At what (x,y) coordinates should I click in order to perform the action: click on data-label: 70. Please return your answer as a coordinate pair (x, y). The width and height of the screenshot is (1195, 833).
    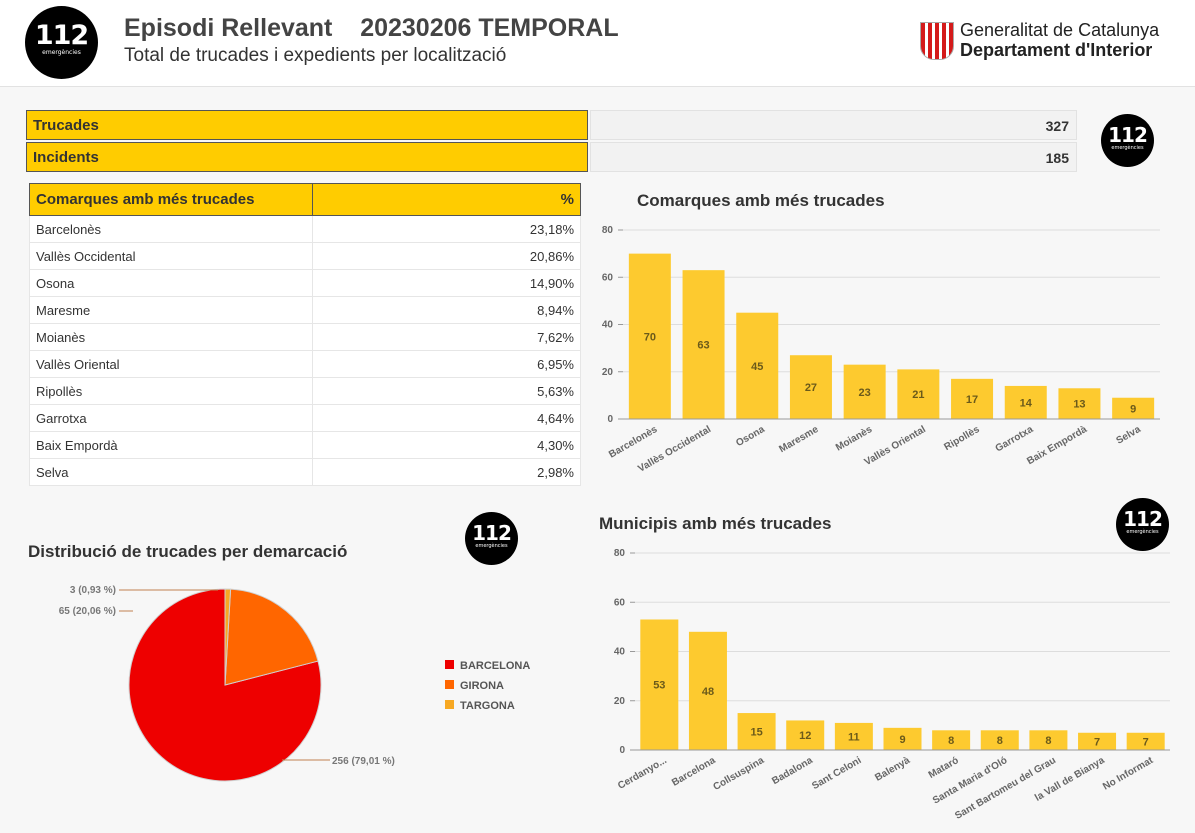
    Looking at the image, I should click on (650, 337).